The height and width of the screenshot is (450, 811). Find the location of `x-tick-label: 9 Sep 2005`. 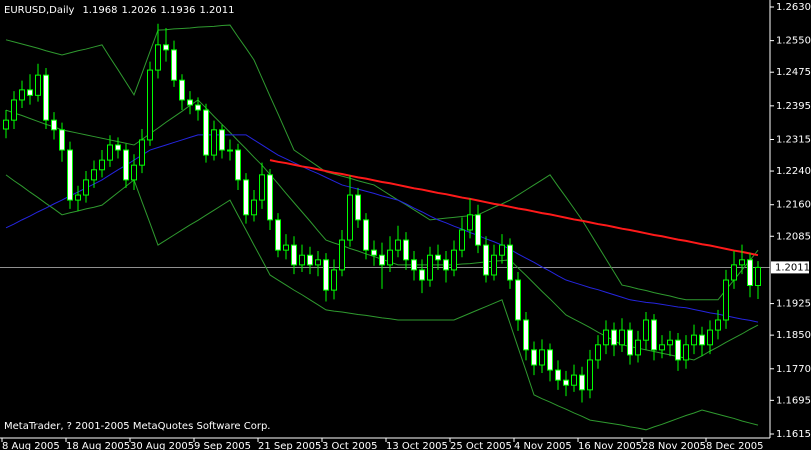

x-tick-label: 9 Sep 2005 is located at coordinates (222, 445).